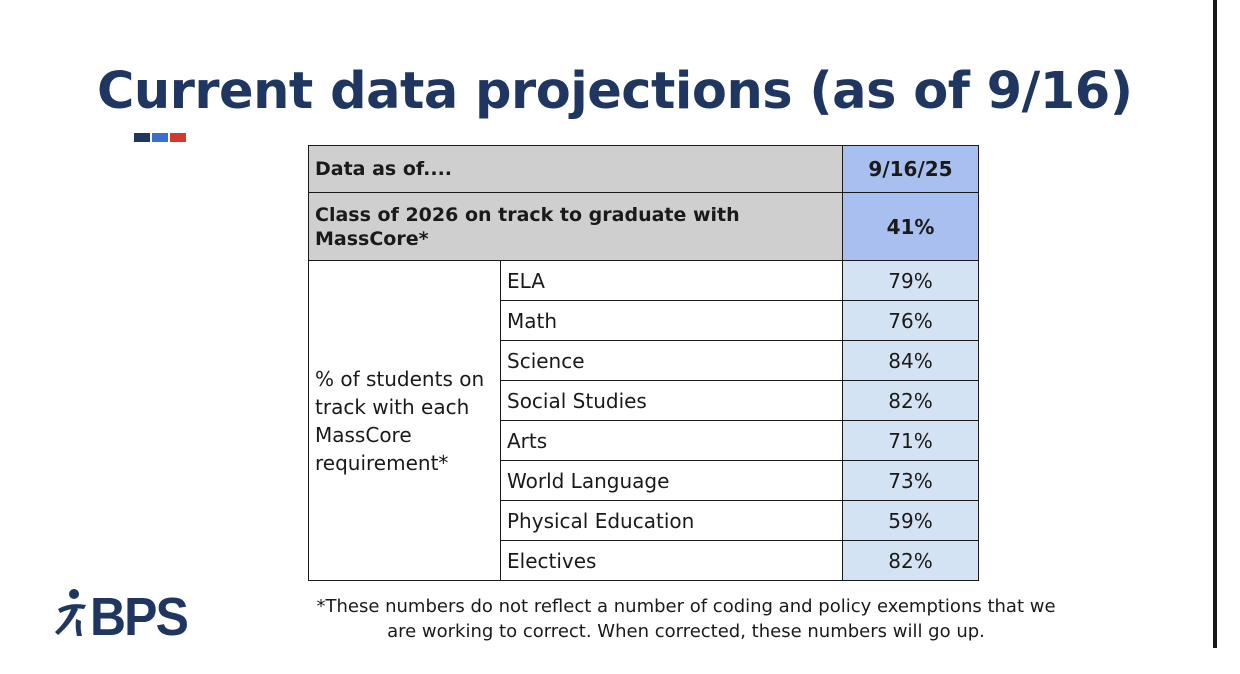 Image resolution: width=1240 pixels, height=674 pixels. I want to click on bps-logo: BPS, so click(124, 616).